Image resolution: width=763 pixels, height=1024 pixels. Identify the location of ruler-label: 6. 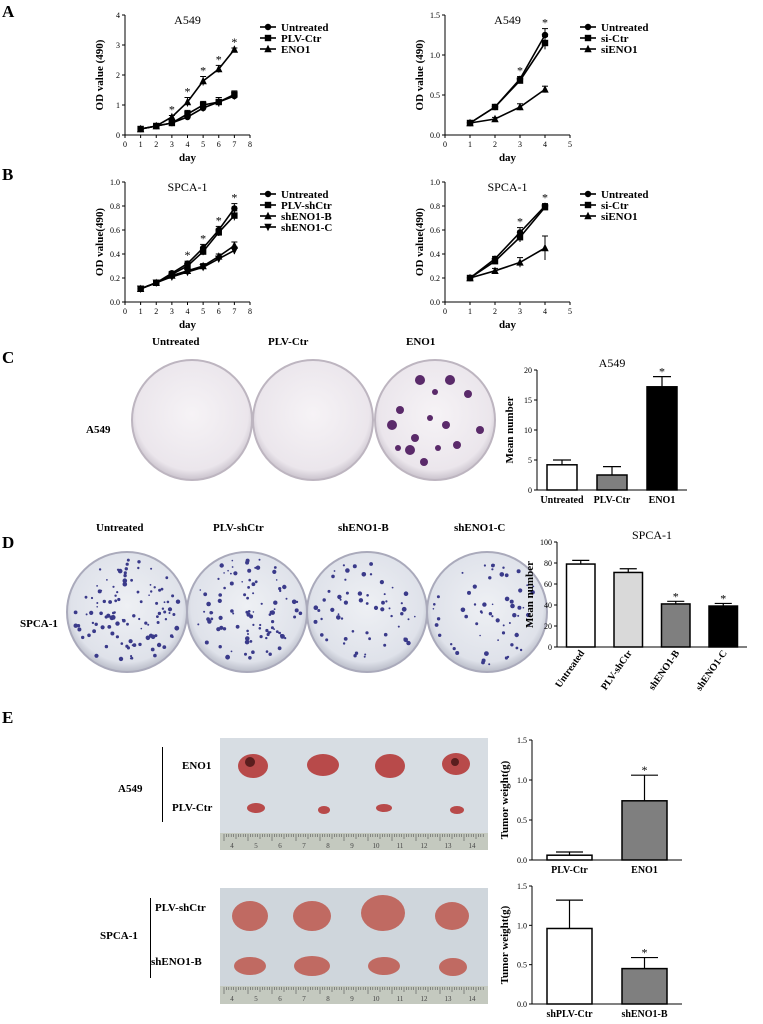
(280, 999).